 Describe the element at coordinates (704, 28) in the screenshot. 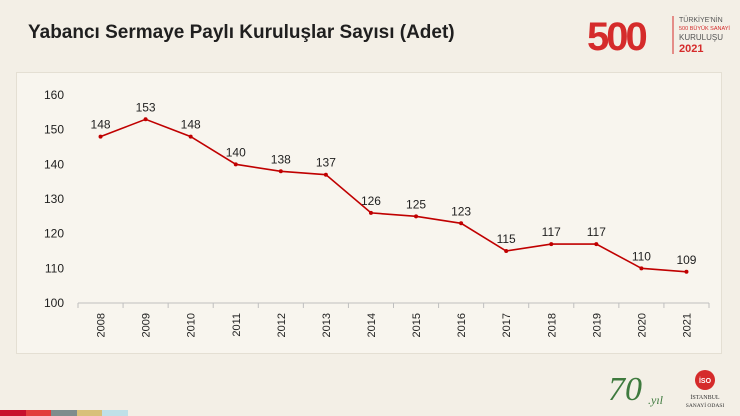

I see `logo-500-line2: 500 BÜYÜK SANAYİ` at that location.